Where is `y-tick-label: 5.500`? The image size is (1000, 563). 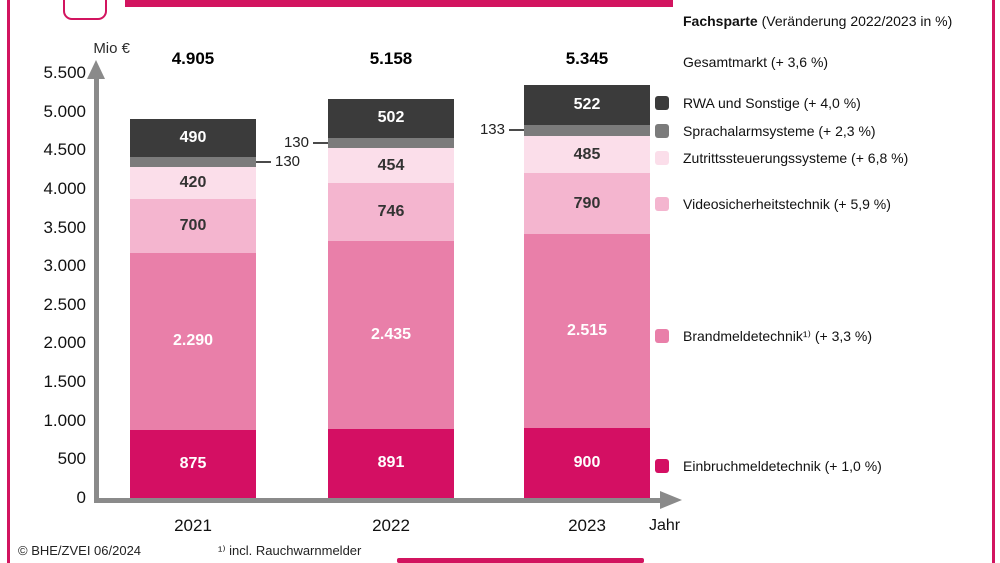 y-tick-label: 5.500 is located at coordinates (64, 72).